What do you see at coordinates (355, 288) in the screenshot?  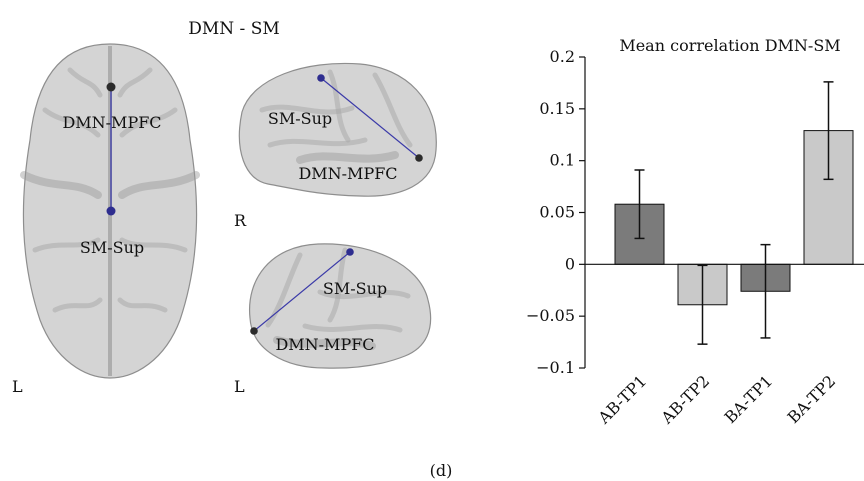 I see `sagittal-left-label-sm-sup: SM-Sup` at bounding box center [355, 288].